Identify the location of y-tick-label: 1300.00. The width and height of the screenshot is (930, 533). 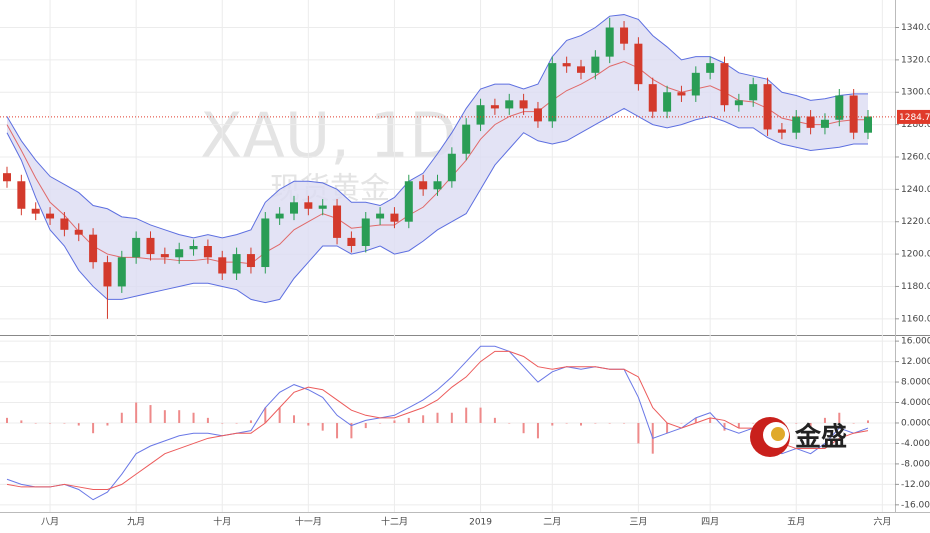
(915, 93).